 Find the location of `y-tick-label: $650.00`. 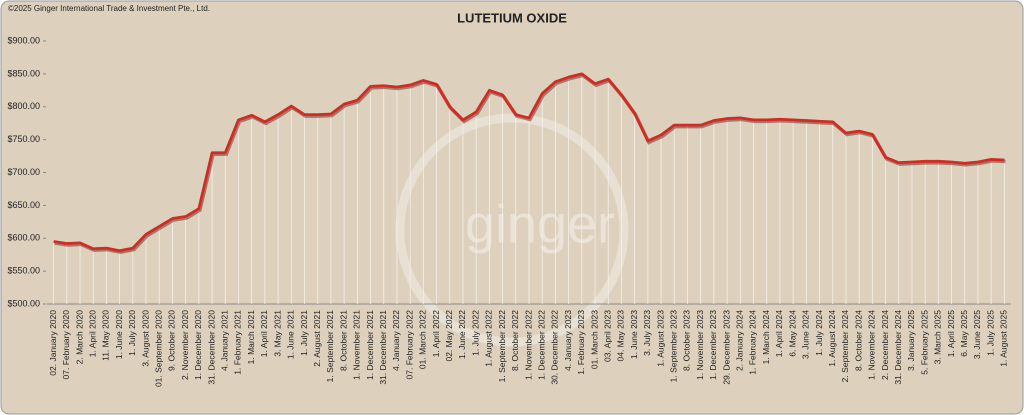

y-tick-label: $650.00 is located at coordinates (23, 205).